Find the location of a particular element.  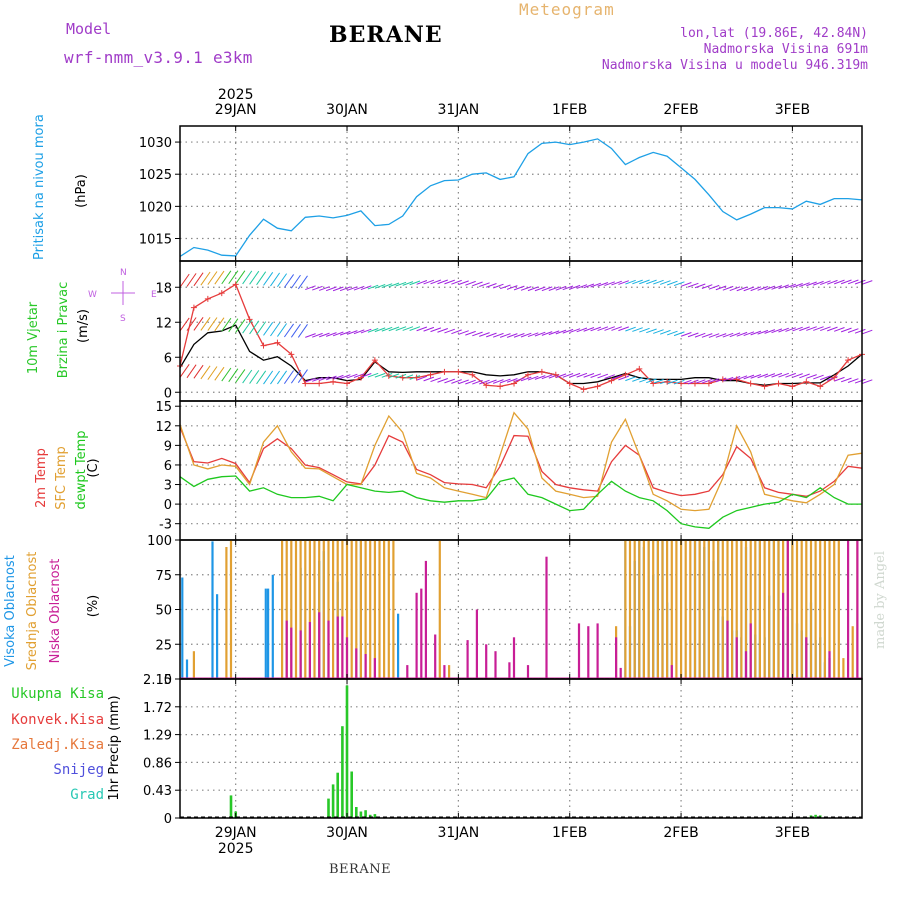

top-date-label: 2FEB is located at coordinates (680, 110).